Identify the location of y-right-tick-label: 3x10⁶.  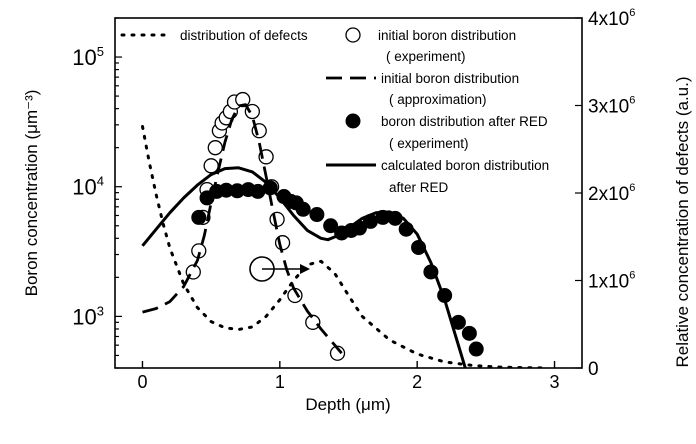
(611, 106).